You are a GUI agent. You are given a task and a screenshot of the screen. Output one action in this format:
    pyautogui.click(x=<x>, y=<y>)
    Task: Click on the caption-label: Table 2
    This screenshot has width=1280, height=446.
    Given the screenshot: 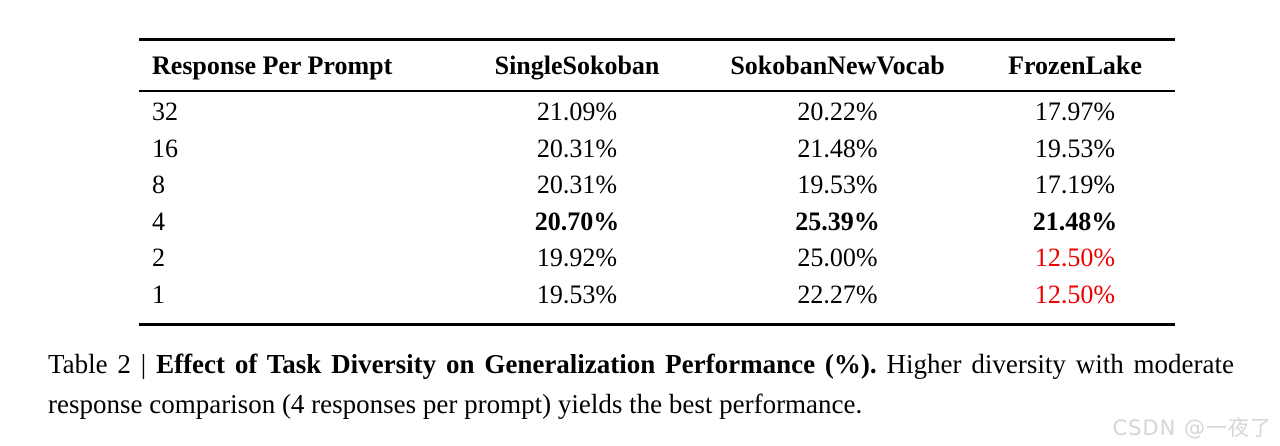 What is the action you would take?
    pyautogui.click(x=89, y=364)
    